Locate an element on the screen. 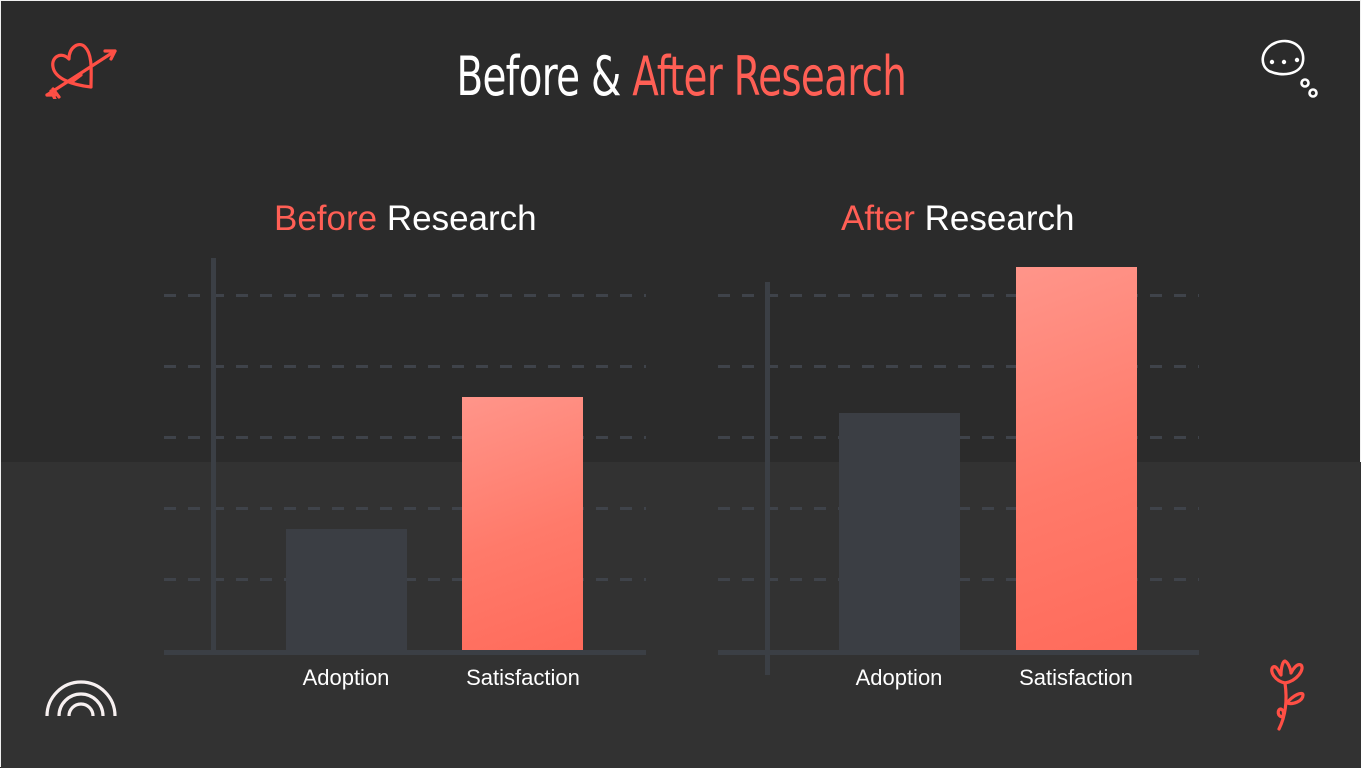  flower-icon is located at coordinates (1287, 695).